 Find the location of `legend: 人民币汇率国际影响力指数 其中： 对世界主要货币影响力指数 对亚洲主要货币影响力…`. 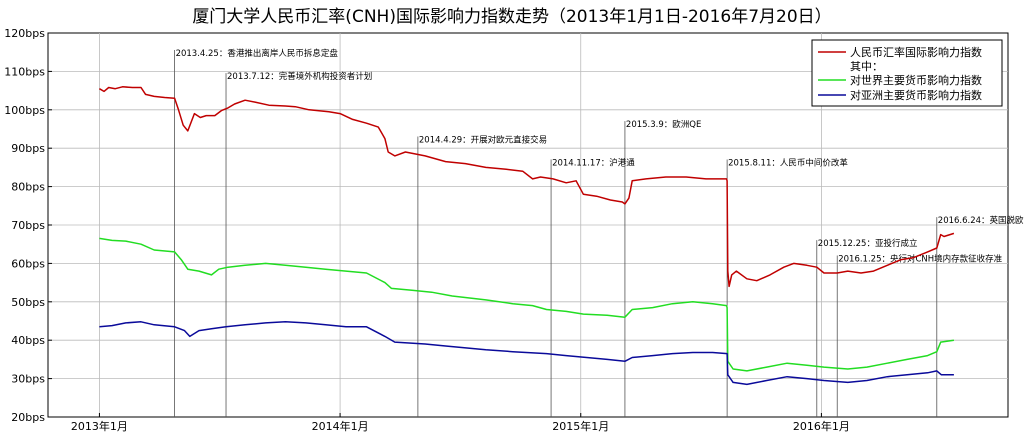

legend: 人民币汇率国际影响力指数 其中： 对世界主要货币影响力指数 对亚洲主要货币影响力… is located at coordinates (907, 73).